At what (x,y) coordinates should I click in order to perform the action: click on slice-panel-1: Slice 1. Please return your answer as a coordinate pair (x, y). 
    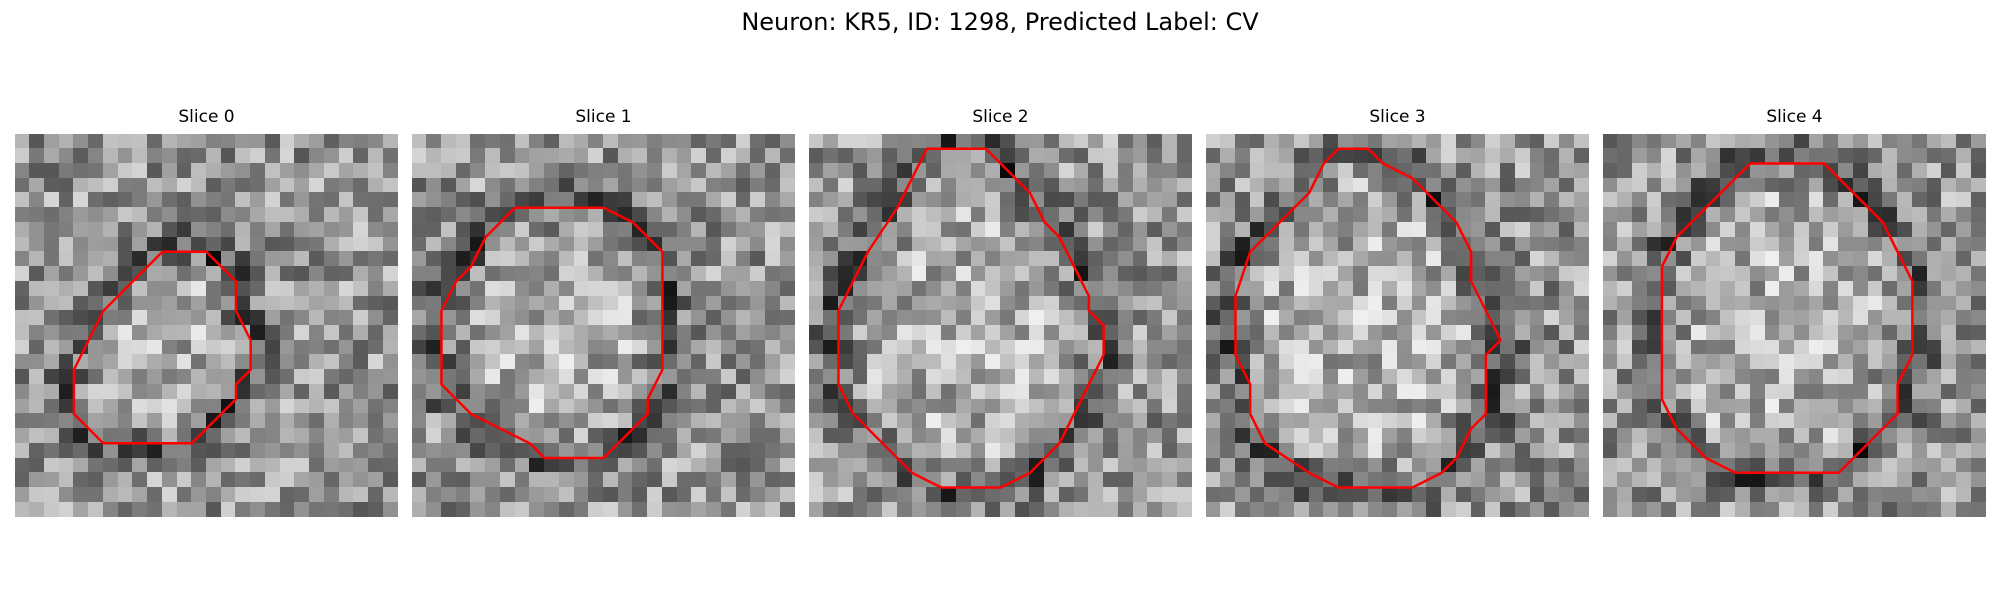
    Looking at the image, I should click on (603, 311).